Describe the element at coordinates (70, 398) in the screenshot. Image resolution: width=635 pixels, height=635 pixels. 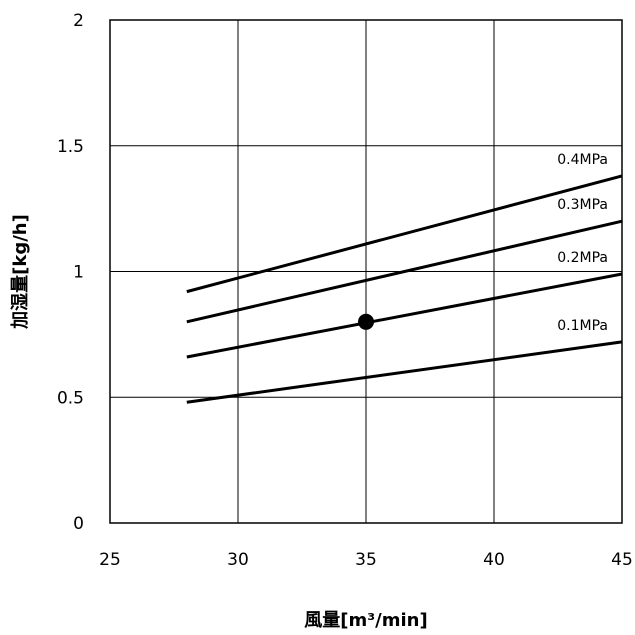
I see `y-tick-label: 0.5` at that location.